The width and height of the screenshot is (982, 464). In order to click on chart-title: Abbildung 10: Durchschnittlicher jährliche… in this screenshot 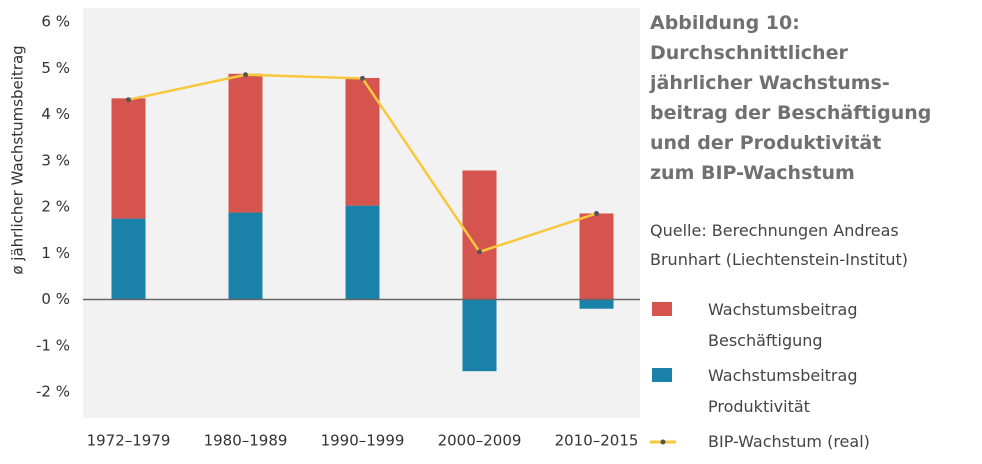, I will do `click(815, 98)`.